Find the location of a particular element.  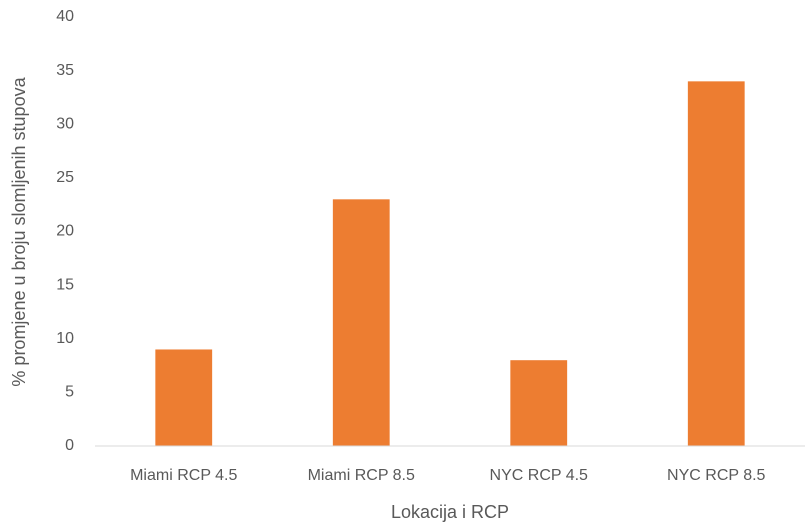

x-tick-label: Miami RCP 4.5 is located at coordinates (183, 475).